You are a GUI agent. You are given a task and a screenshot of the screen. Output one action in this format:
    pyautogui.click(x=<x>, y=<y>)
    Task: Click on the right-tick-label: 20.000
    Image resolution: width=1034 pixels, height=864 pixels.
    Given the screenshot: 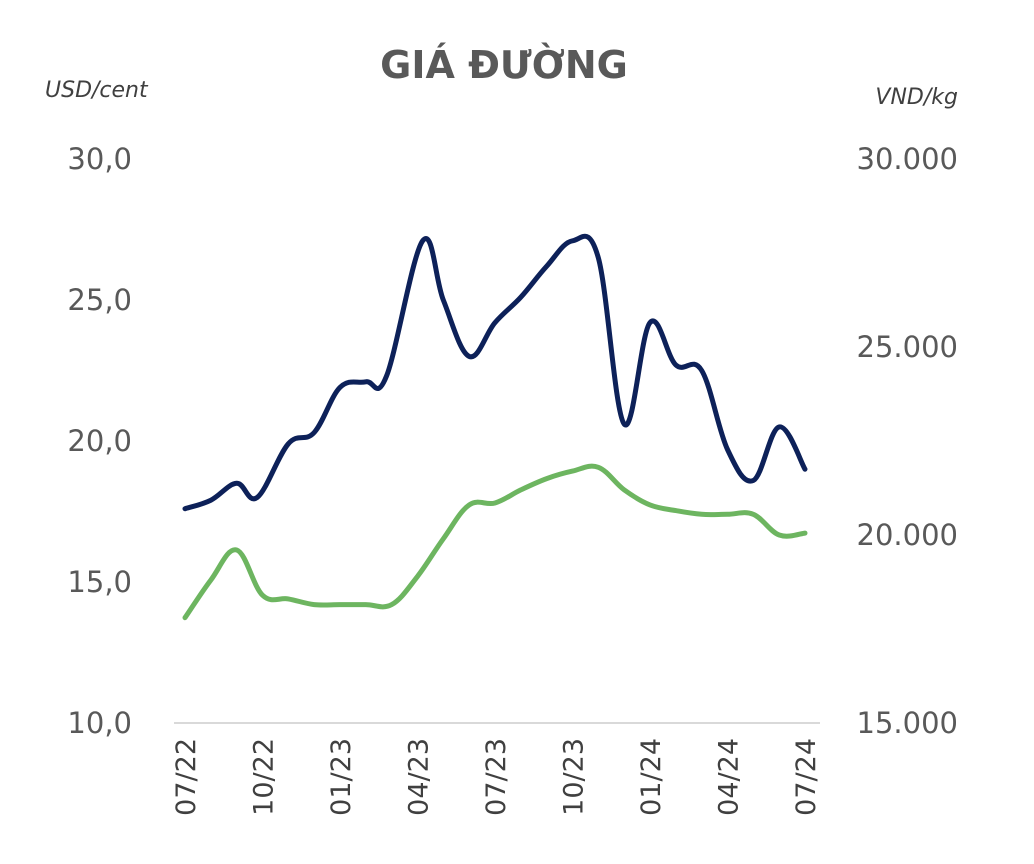 What is the action you would take?
    pyautogui.click(x=907, y=535)
    